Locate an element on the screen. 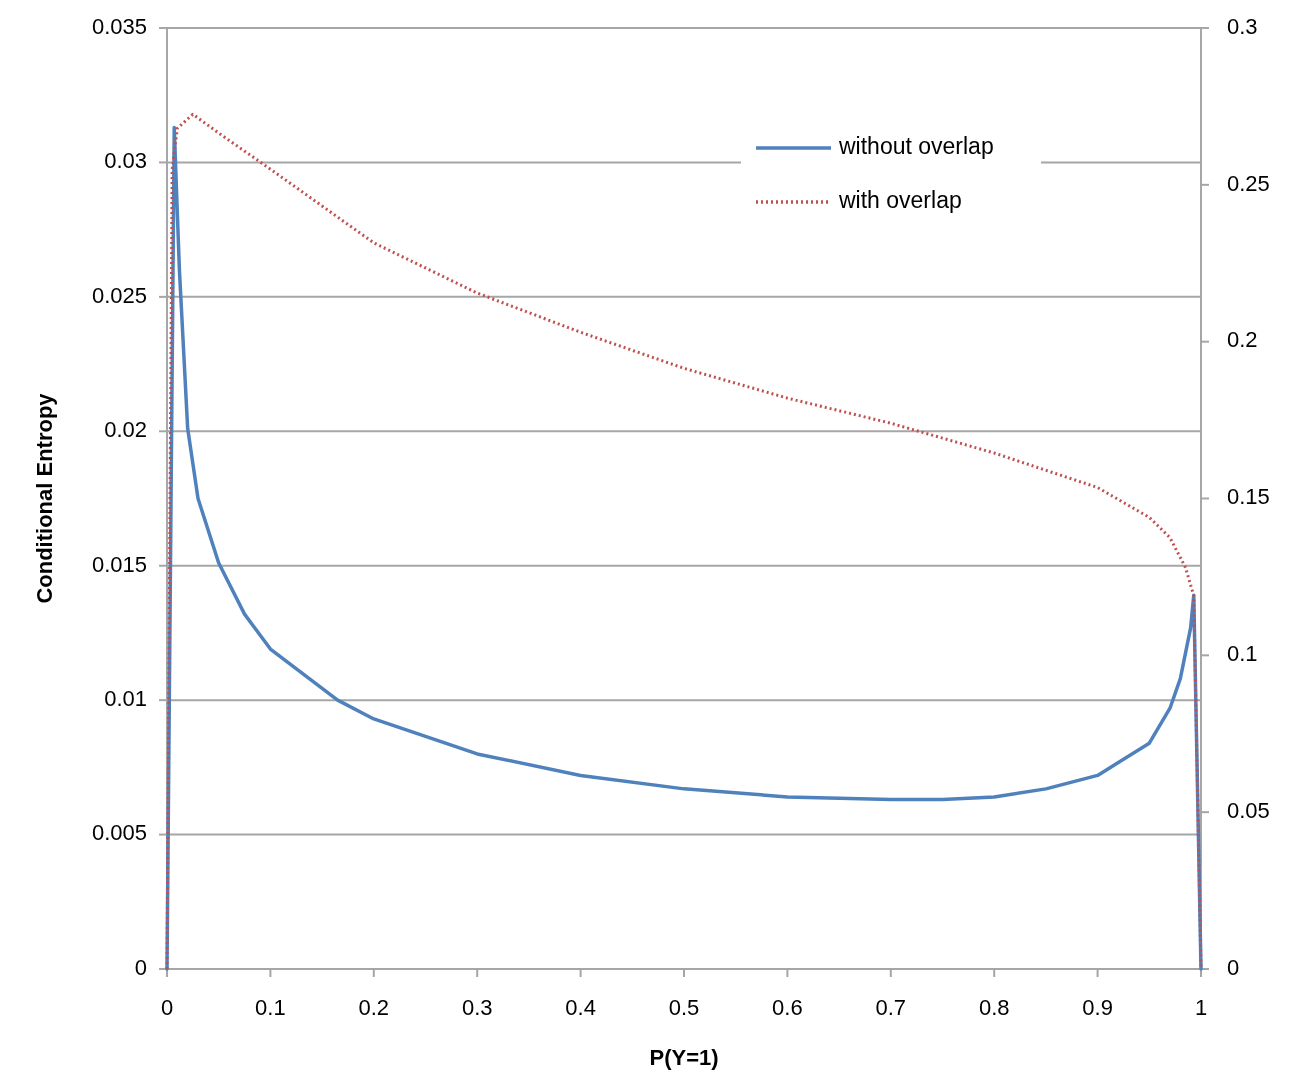 The width and height of the screenshot is (1303, 1073). x-tick-label: 0.2 is located at coordinates (374, 1007).